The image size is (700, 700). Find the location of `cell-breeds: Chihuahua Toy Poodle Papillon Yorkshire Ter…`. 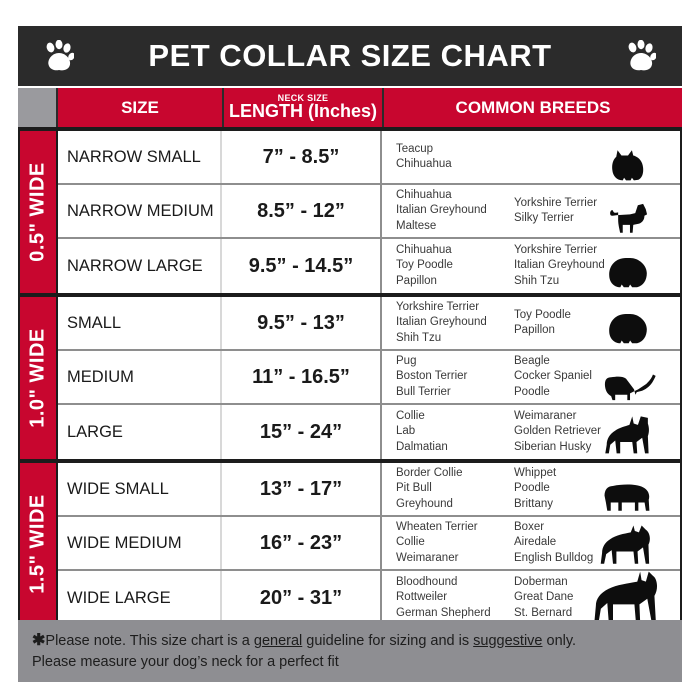

cell-breeds: Chihuahua Toy Poodle Papillon Yorkshire Ter… is located at coordinates (531, 266).